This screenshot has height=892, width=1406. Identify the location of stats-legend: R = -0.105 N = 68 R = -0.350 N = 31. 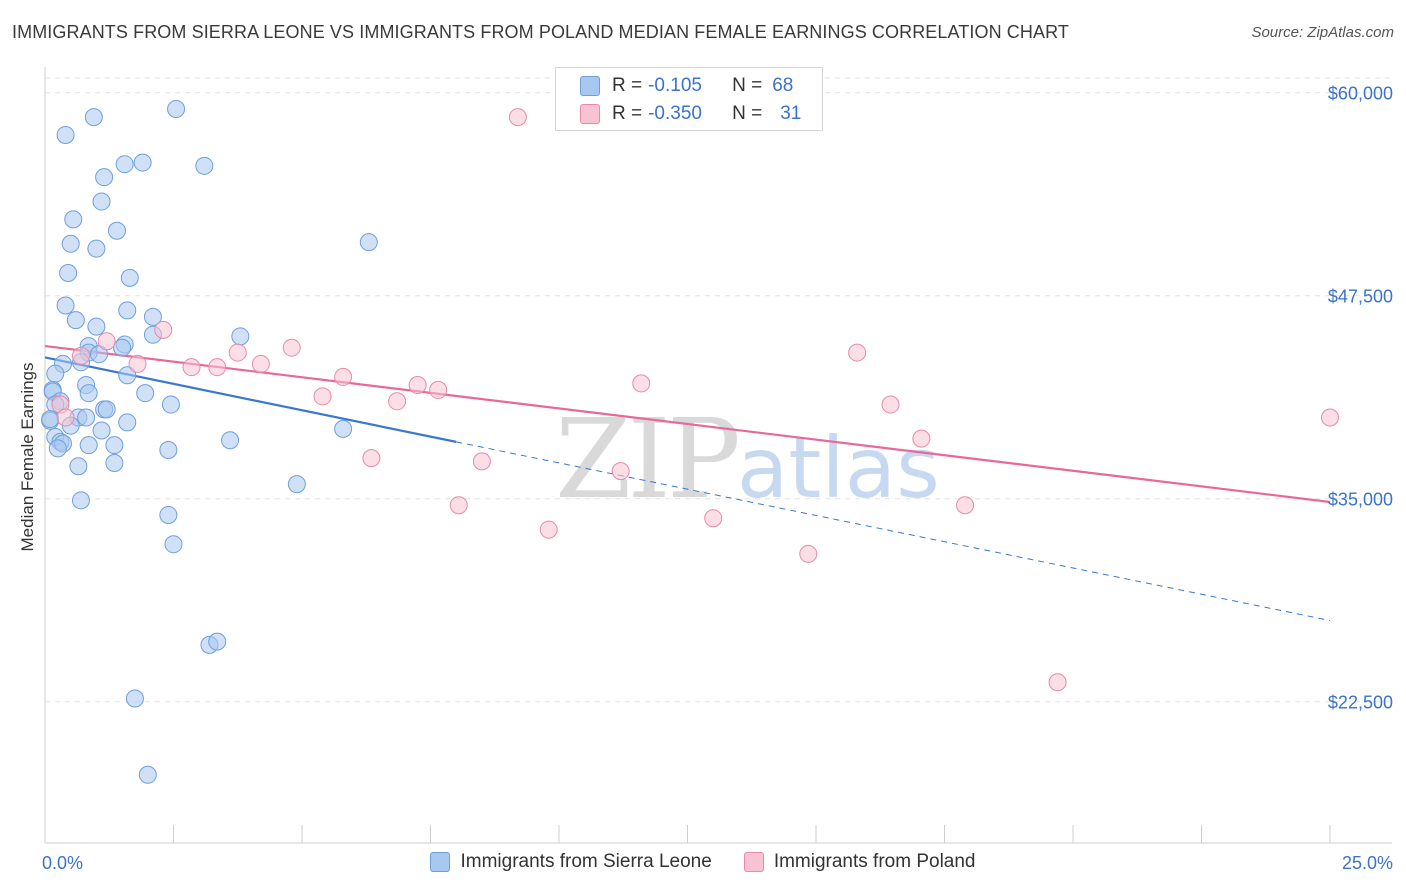
(689, 99).